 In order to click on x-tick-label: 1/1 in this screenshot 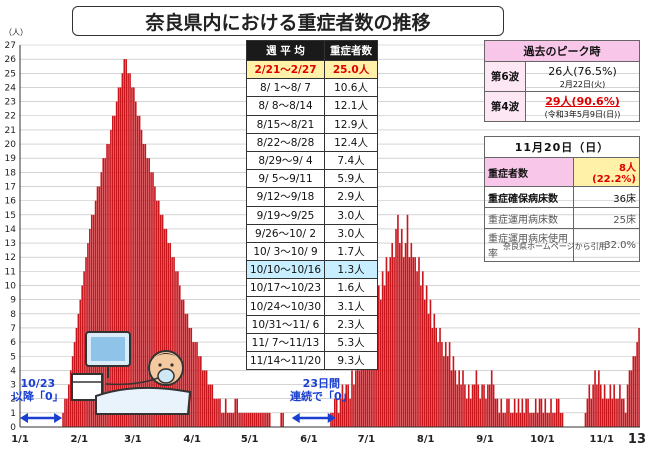, I will do `click(20, 439)`.